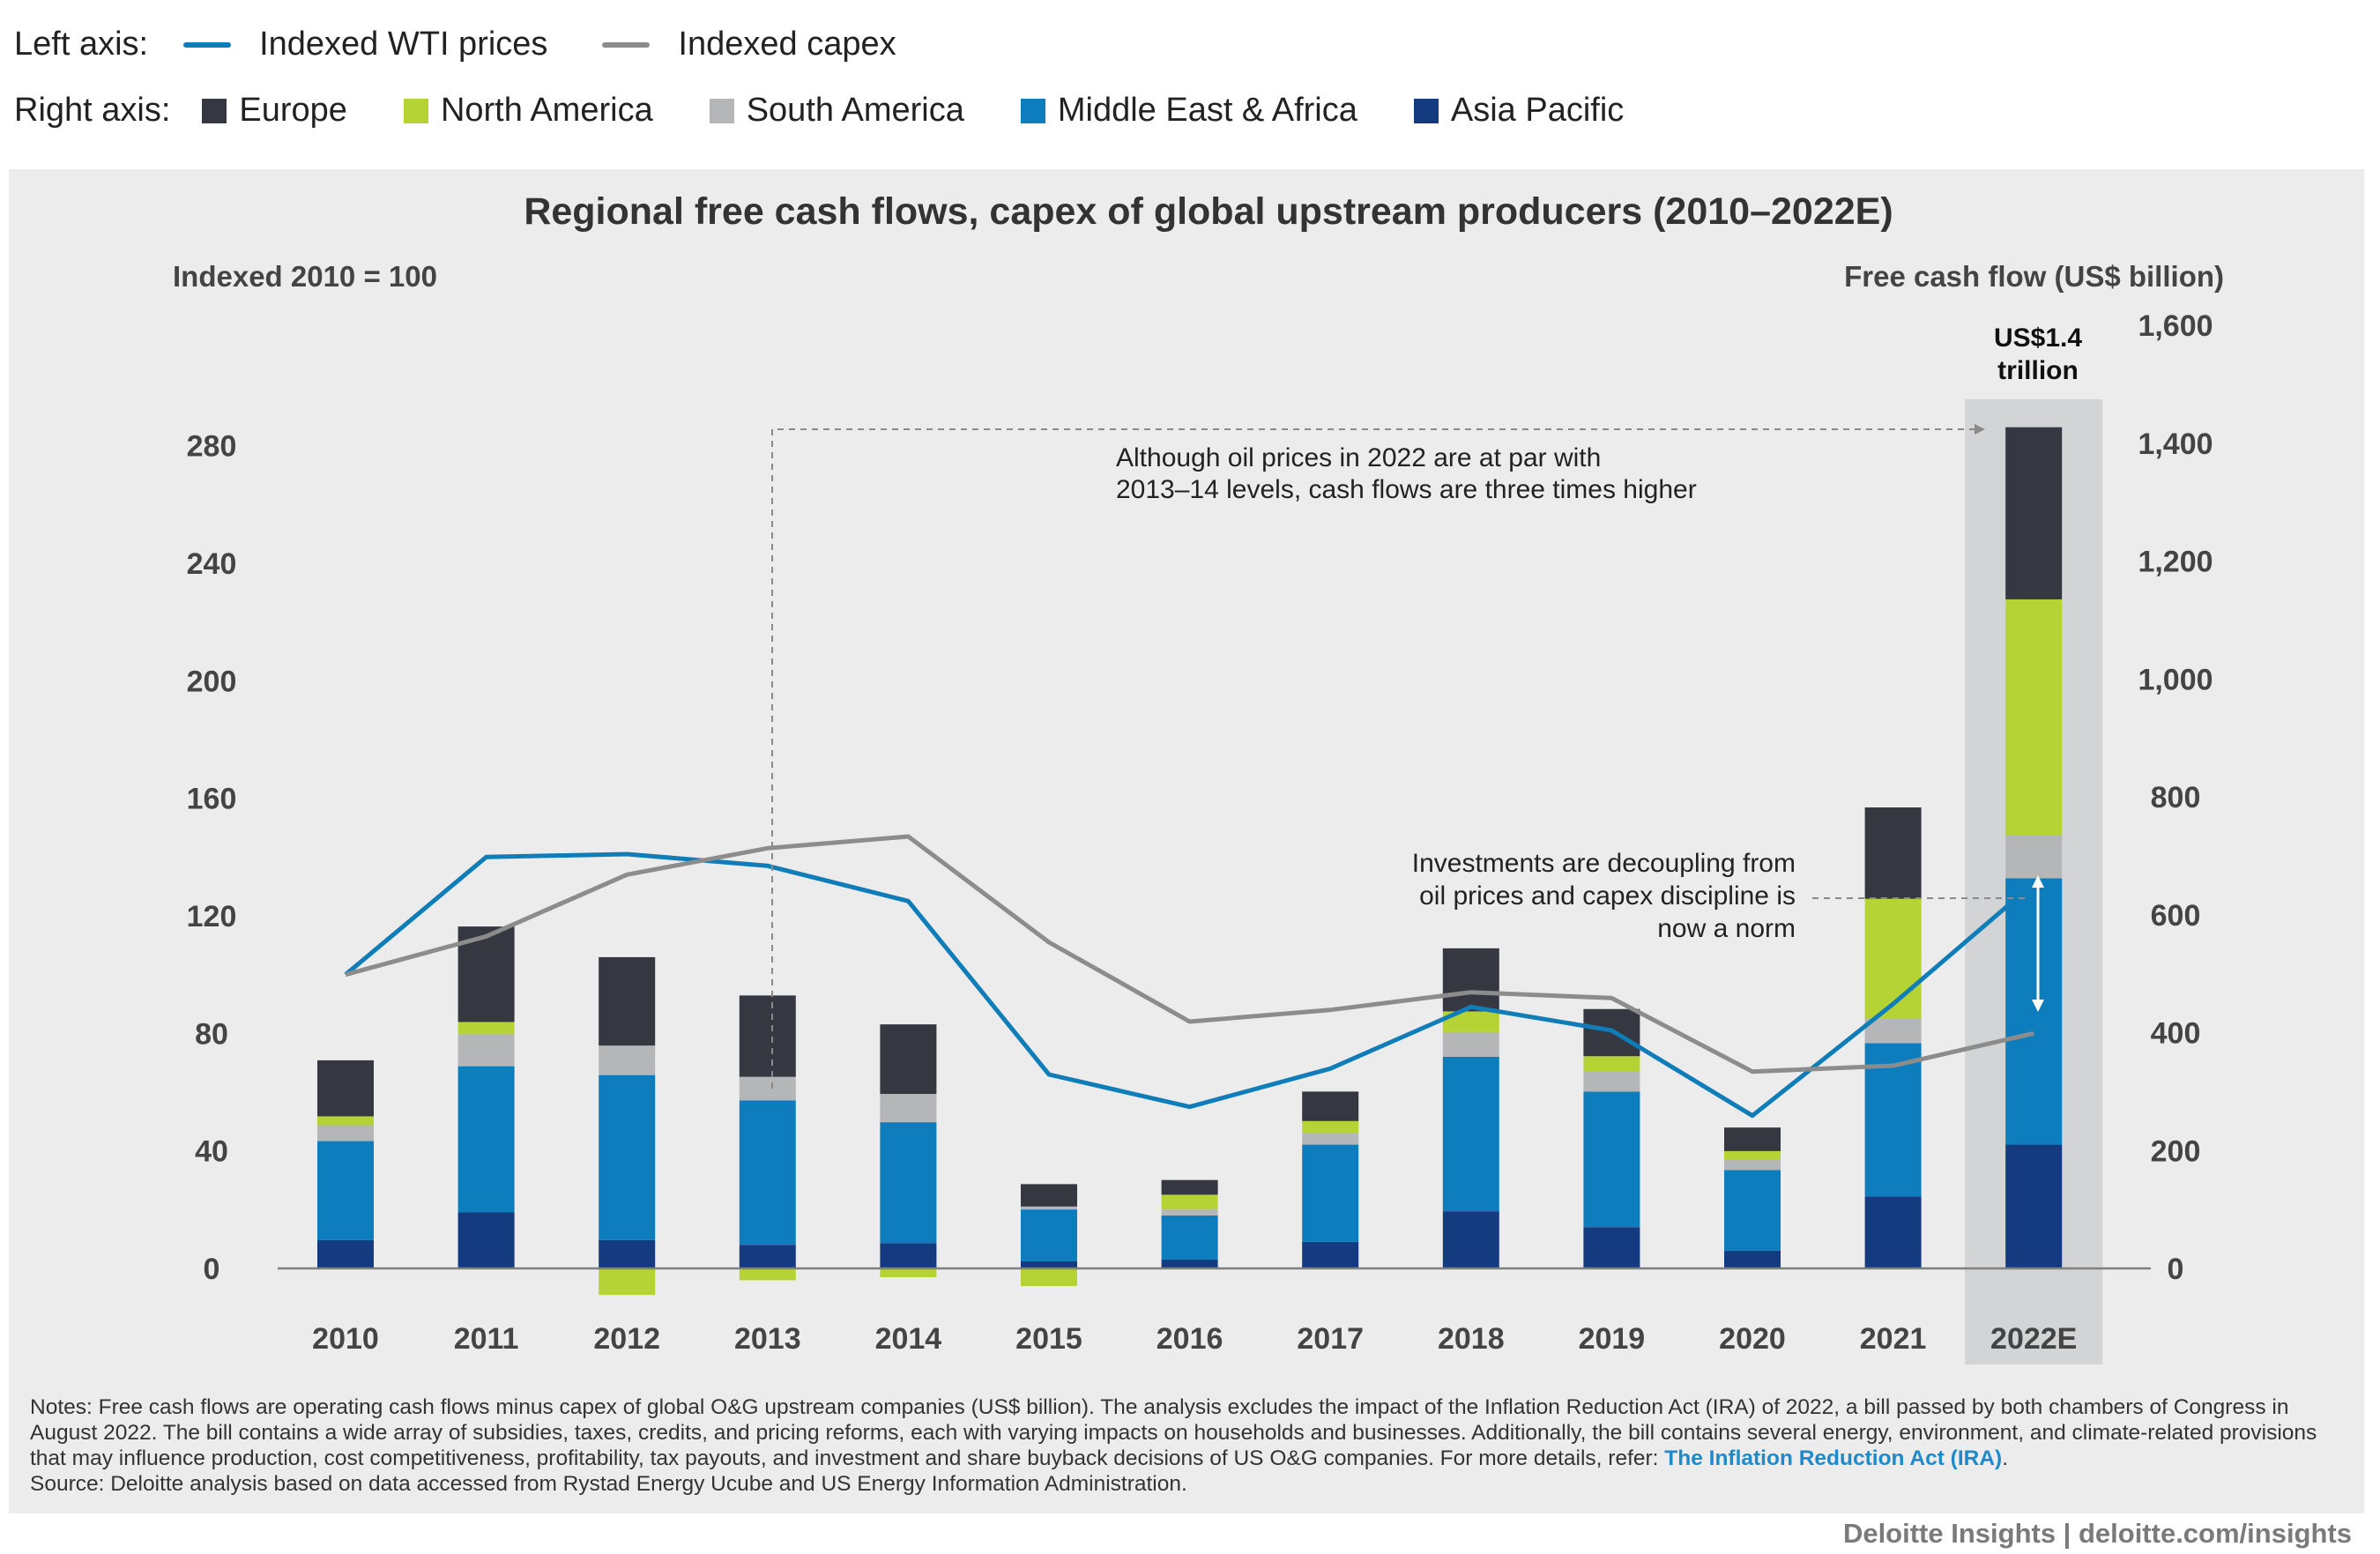 Image resolution: width=2380 pixels, height=1554 pixels. I want to click on x-axis-label-2010: 2010, so click(345, 1339).